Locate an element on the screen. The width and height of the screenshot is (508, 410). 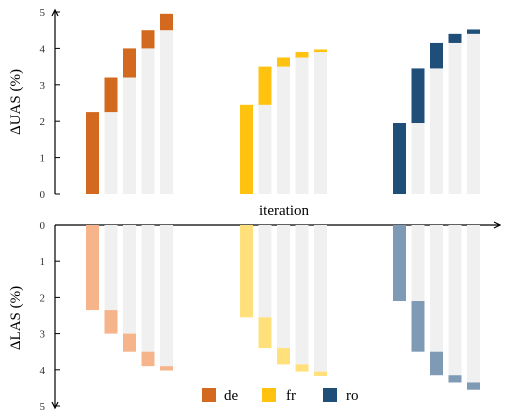
legend-swatch-de is located at coordinates (209, 395).